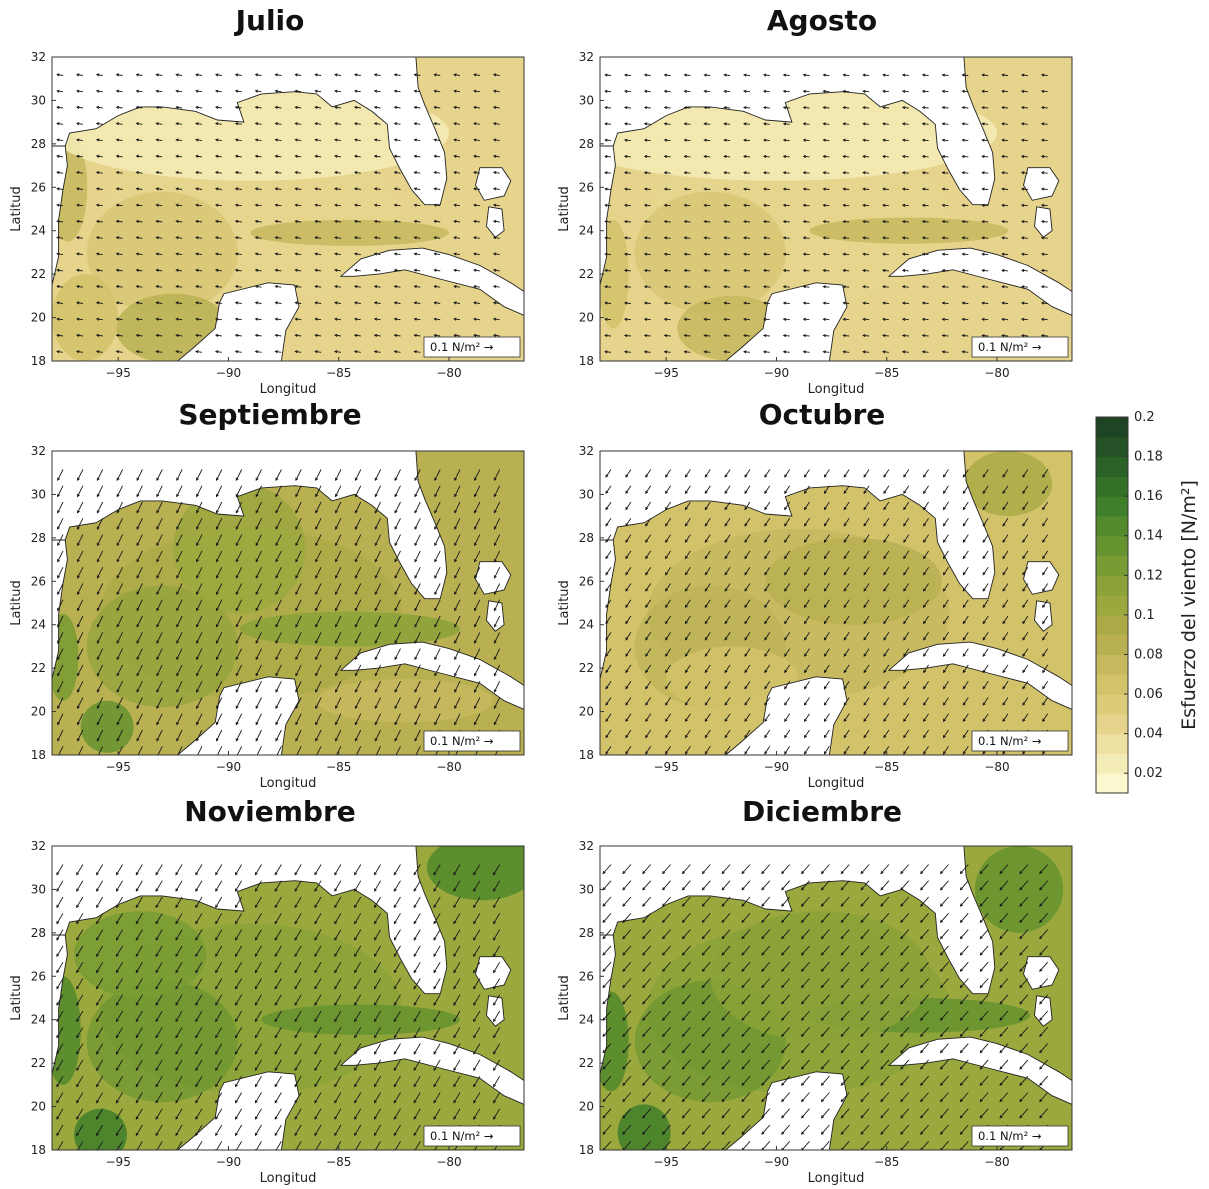 This screenshot has height=1189, width=1209. Describe the element at coordinates (270, 414) in the screenshot. I see `panel-title-septiembre: Septiembre` at that location.